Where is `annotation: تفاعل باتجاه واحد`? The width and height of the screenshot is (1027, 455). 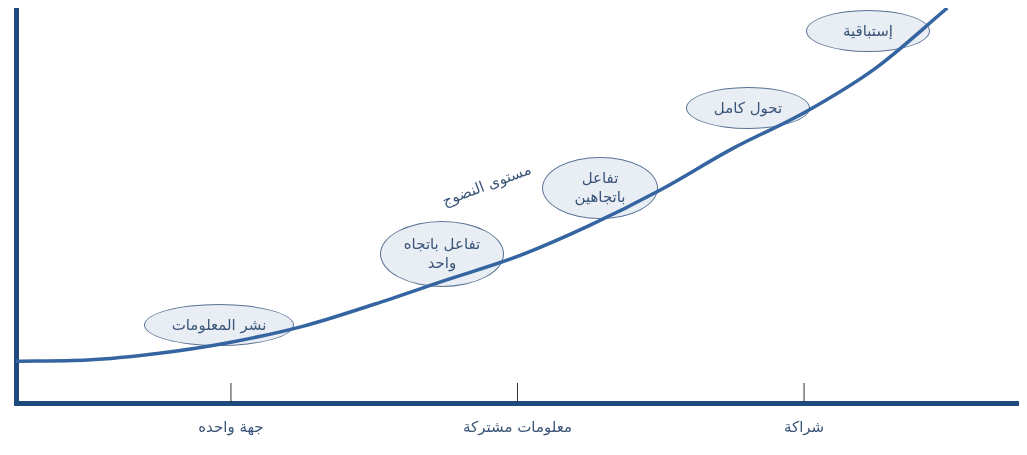 annotation: تفاعل باتجاه واحد is located at coordinates (442, 254).